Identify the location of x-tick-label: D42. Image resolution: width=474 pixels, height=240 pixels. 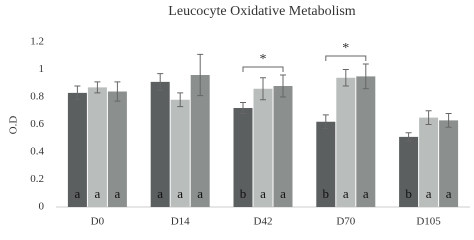
(263, 222).